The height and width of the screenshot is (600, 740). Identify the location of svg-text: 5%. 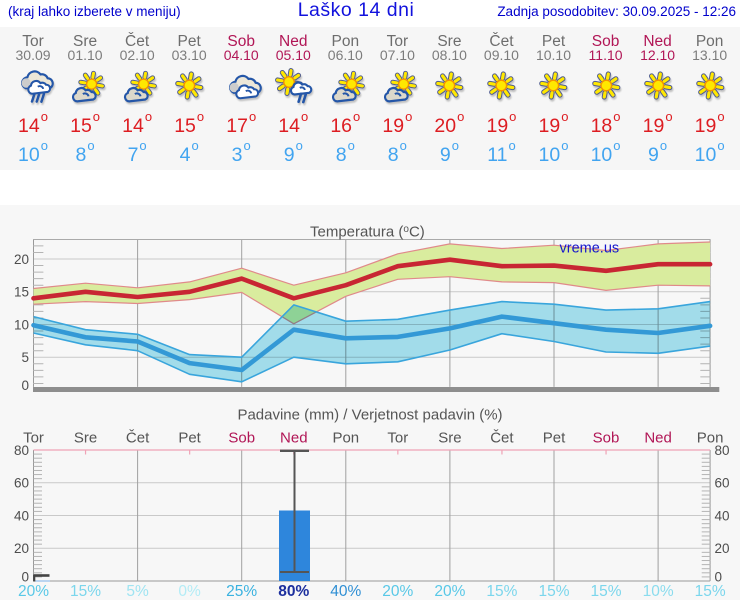
(137, 591).